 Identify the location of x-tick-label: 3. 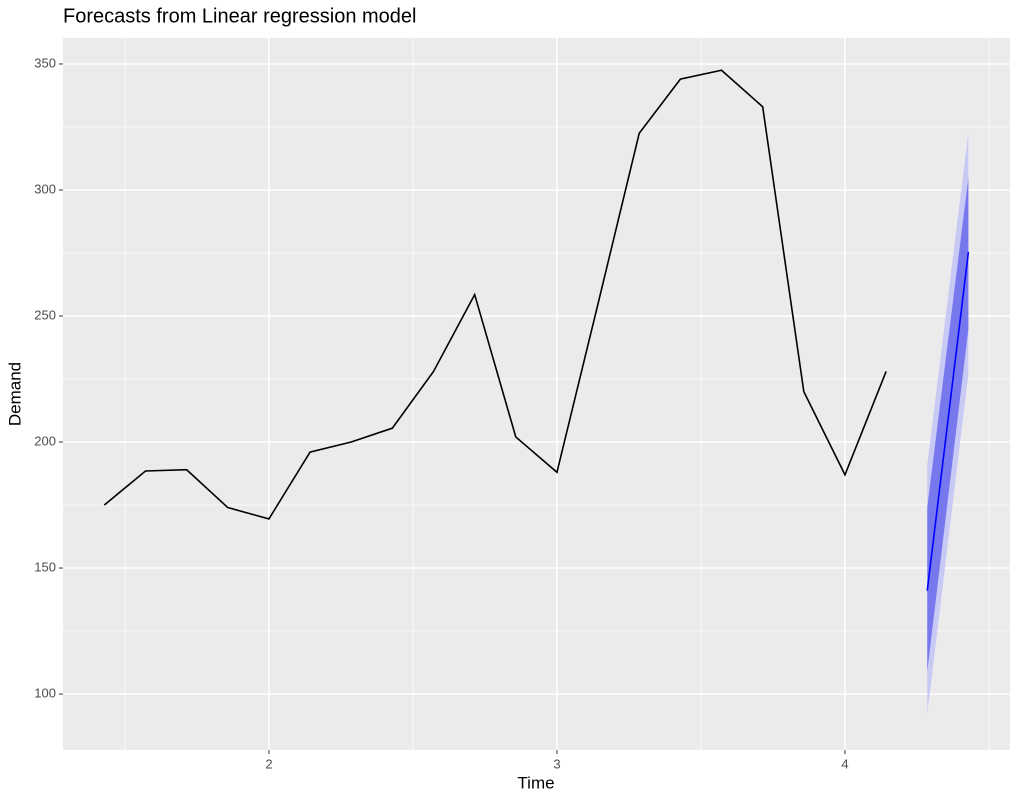
(556, 763).